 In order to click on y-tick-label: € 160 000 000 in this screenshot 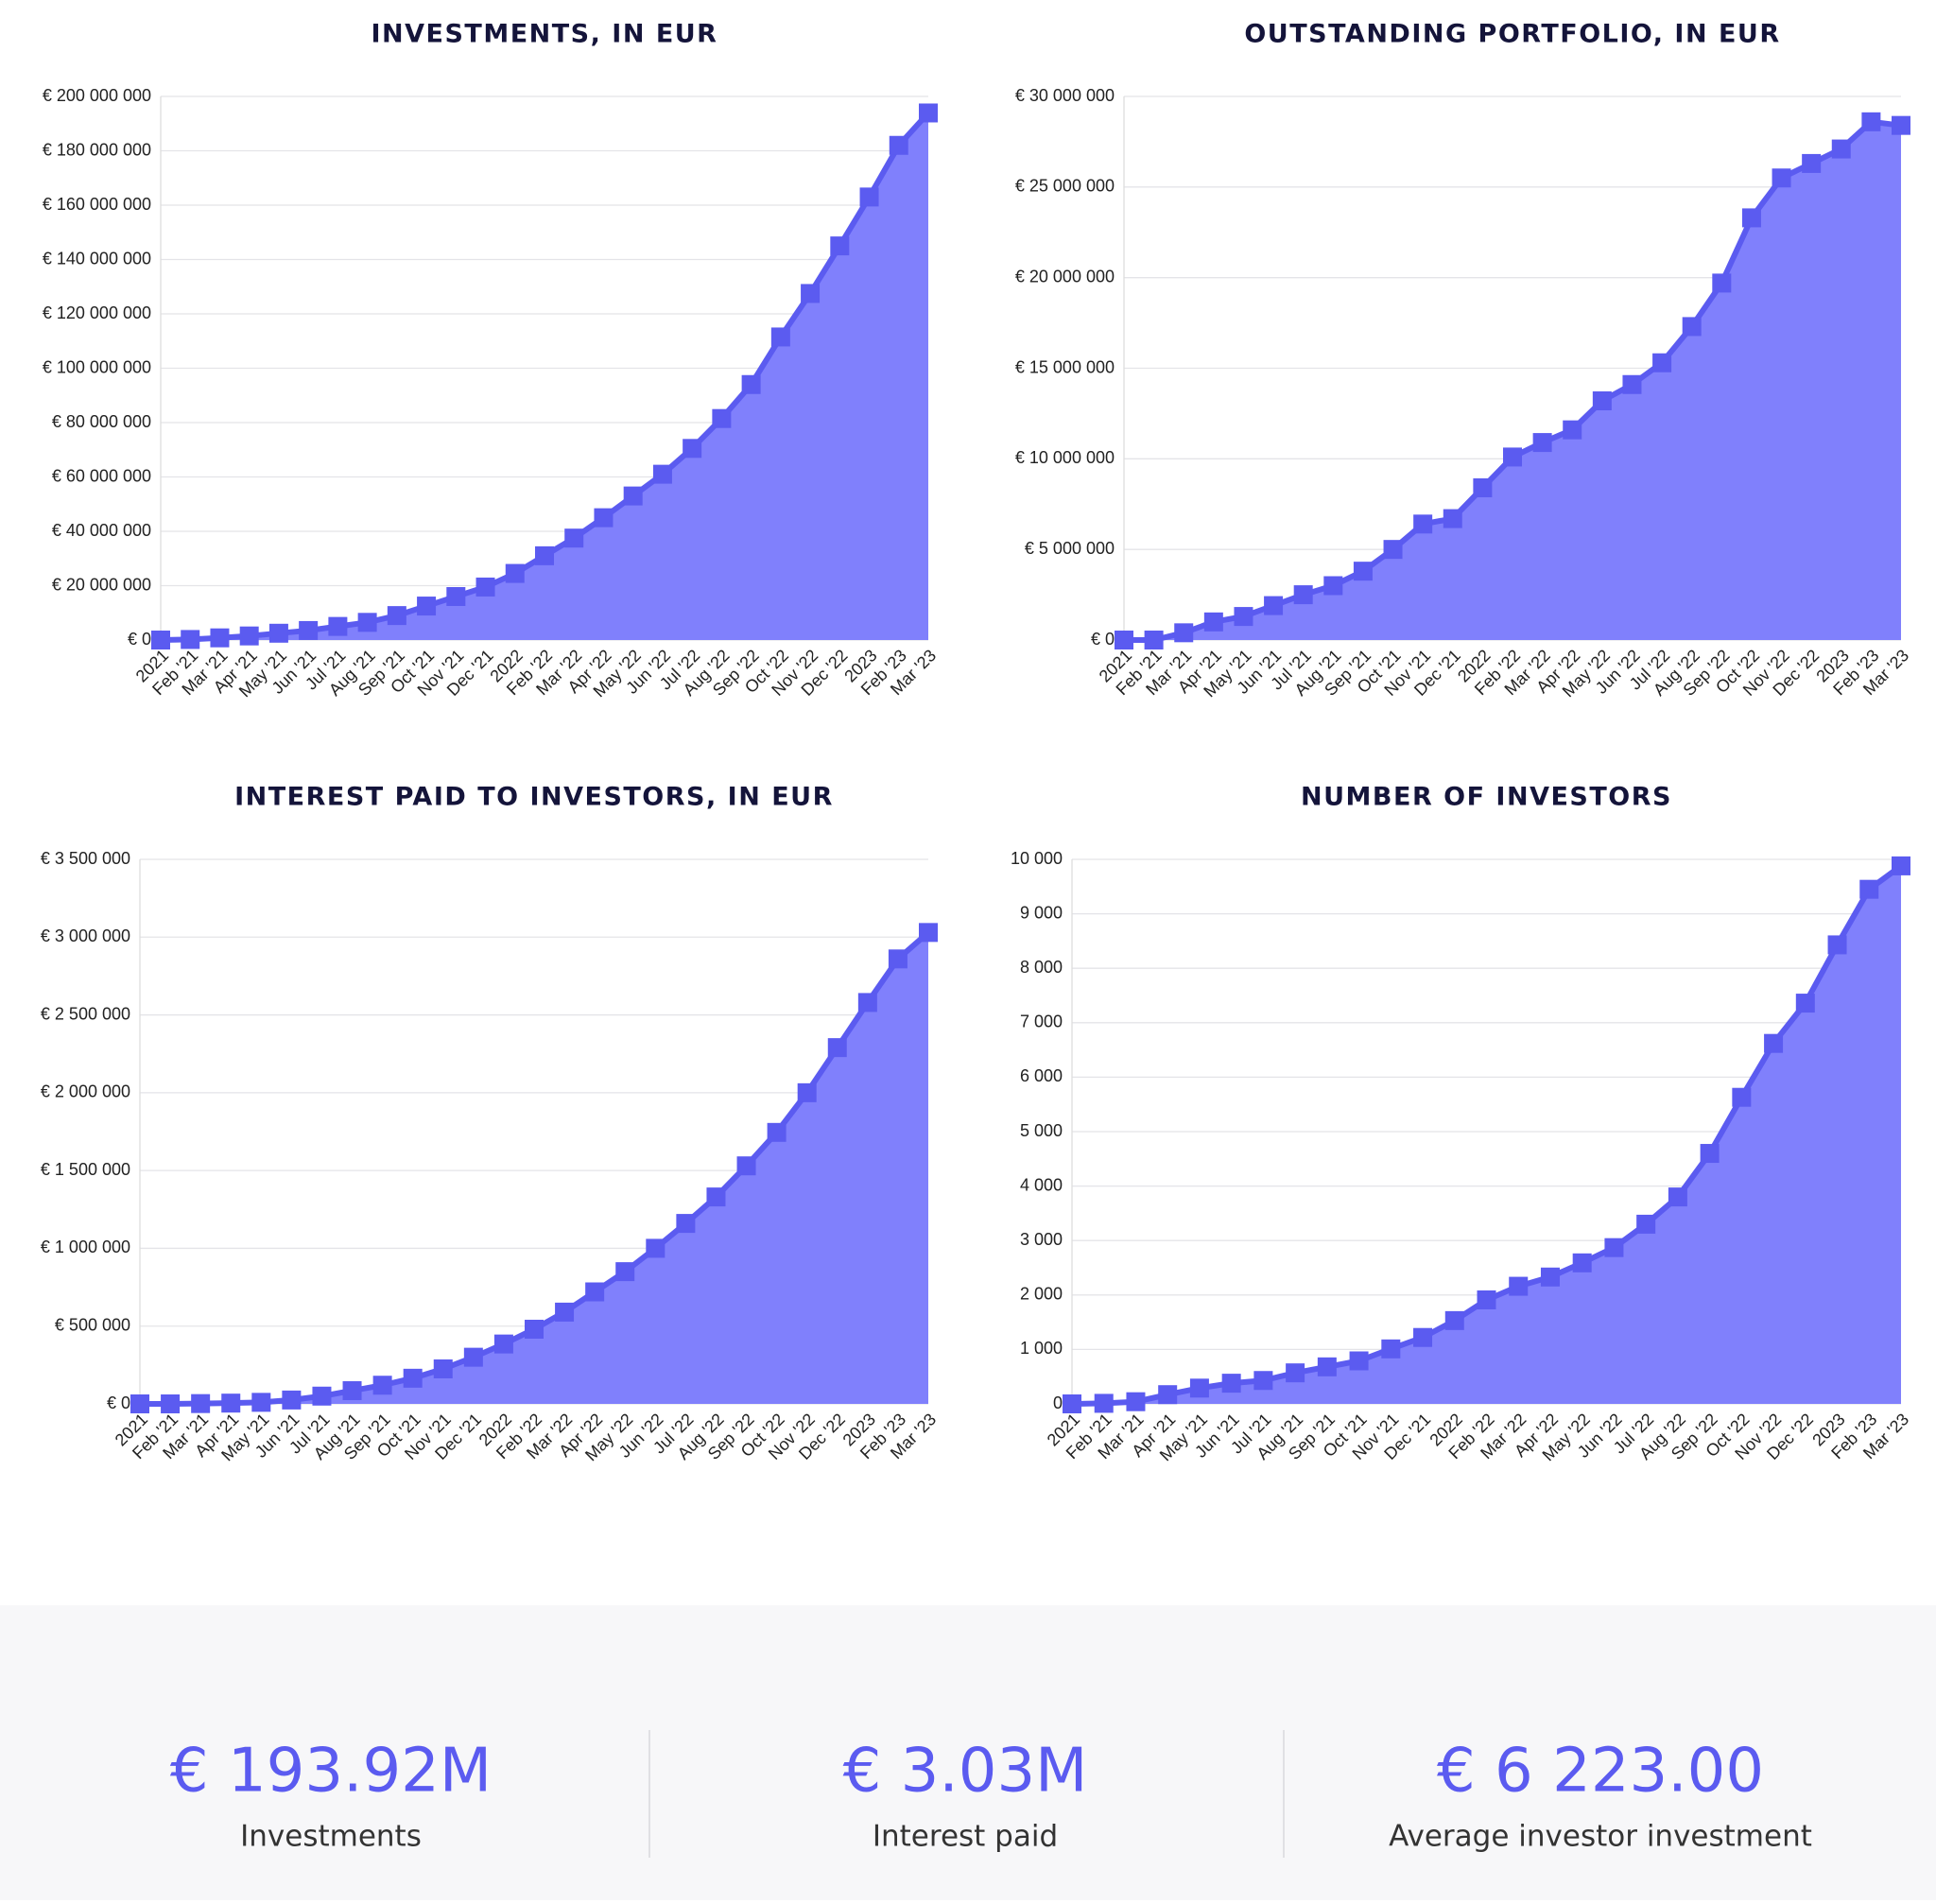, I will do `click(97, 204)`.